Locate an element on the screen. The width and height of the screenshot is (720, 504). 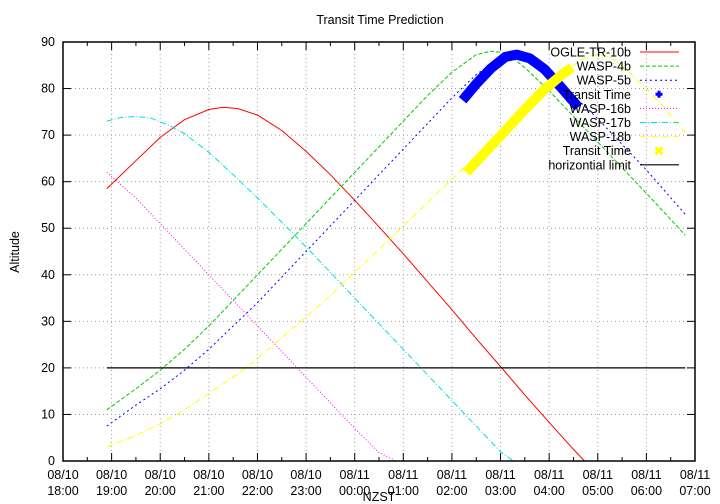
transit-time-markers is located at coordinates (518, 119).